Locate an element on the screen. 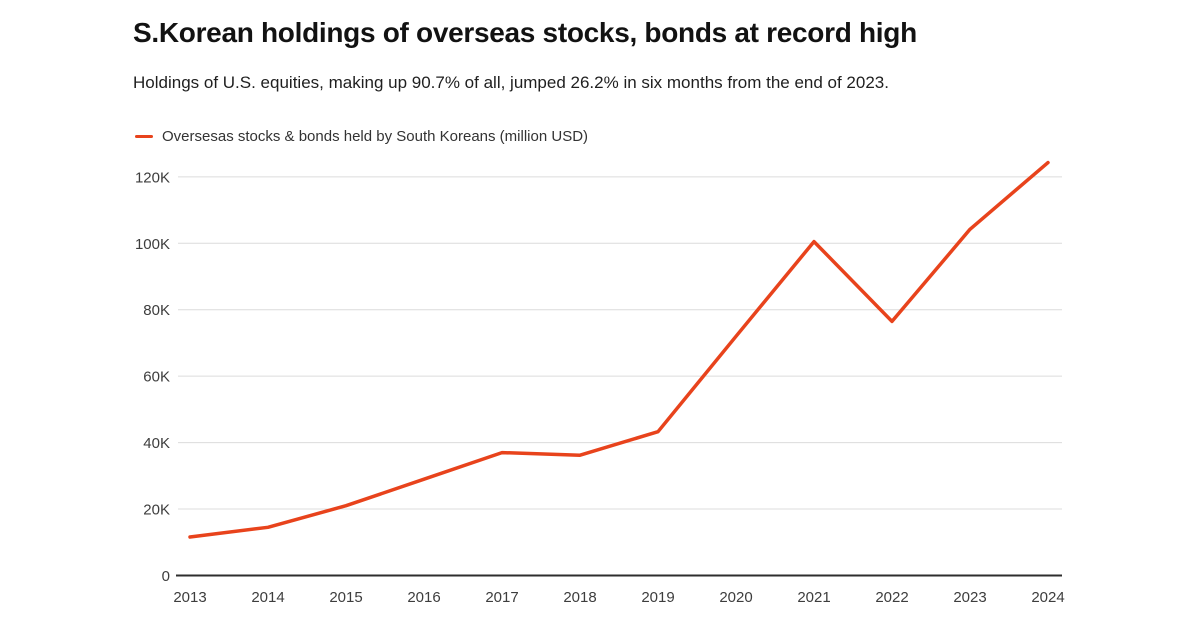 This screenshot has height=628, width=1200. x-tick-label: 2014 is located at coordinates (267, 597).